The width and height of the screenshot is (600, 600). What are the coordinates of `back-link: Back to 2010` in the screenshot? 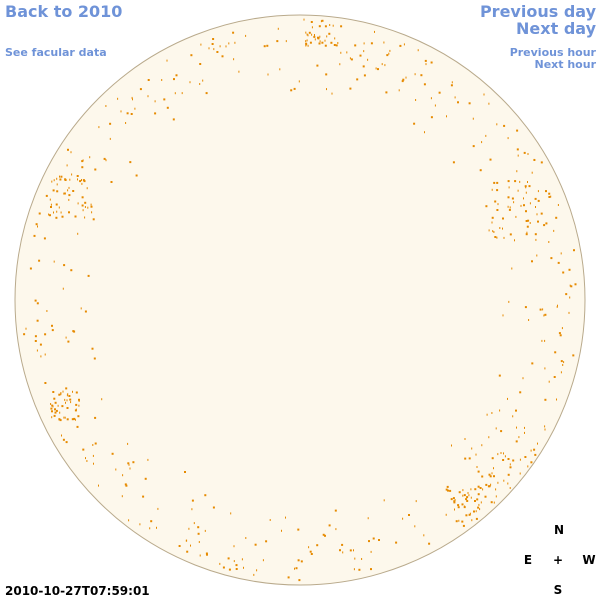 It's located at (63, 11).